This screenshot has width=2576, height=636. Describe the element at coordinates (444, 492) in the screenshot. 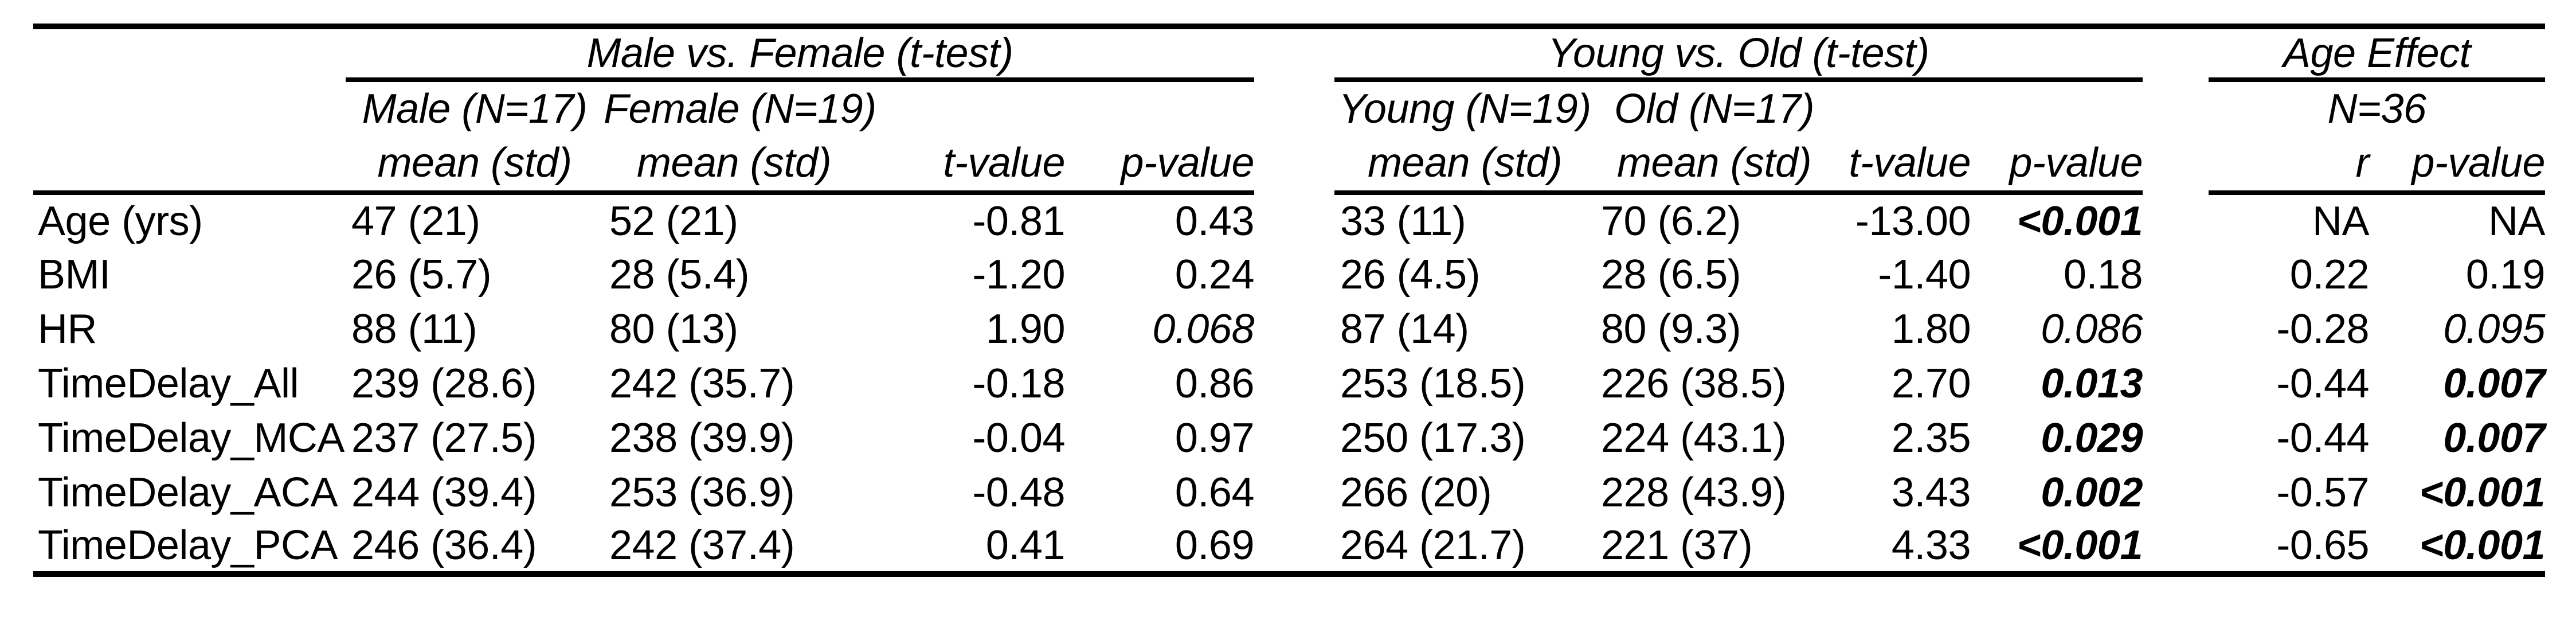

I see `male-mean: 244 (39.4)` at that location.